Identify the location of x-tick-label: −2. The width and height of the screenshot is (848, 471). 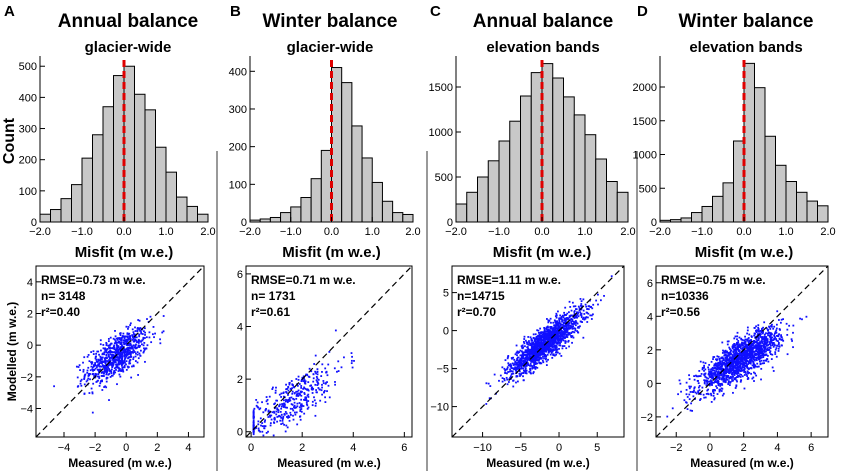
(676, 448).